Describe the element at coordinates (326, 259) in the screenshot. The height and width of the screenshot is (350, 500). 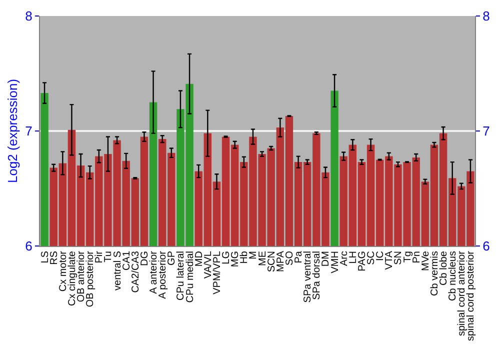
I see `x-tick-label: DM` at that location.